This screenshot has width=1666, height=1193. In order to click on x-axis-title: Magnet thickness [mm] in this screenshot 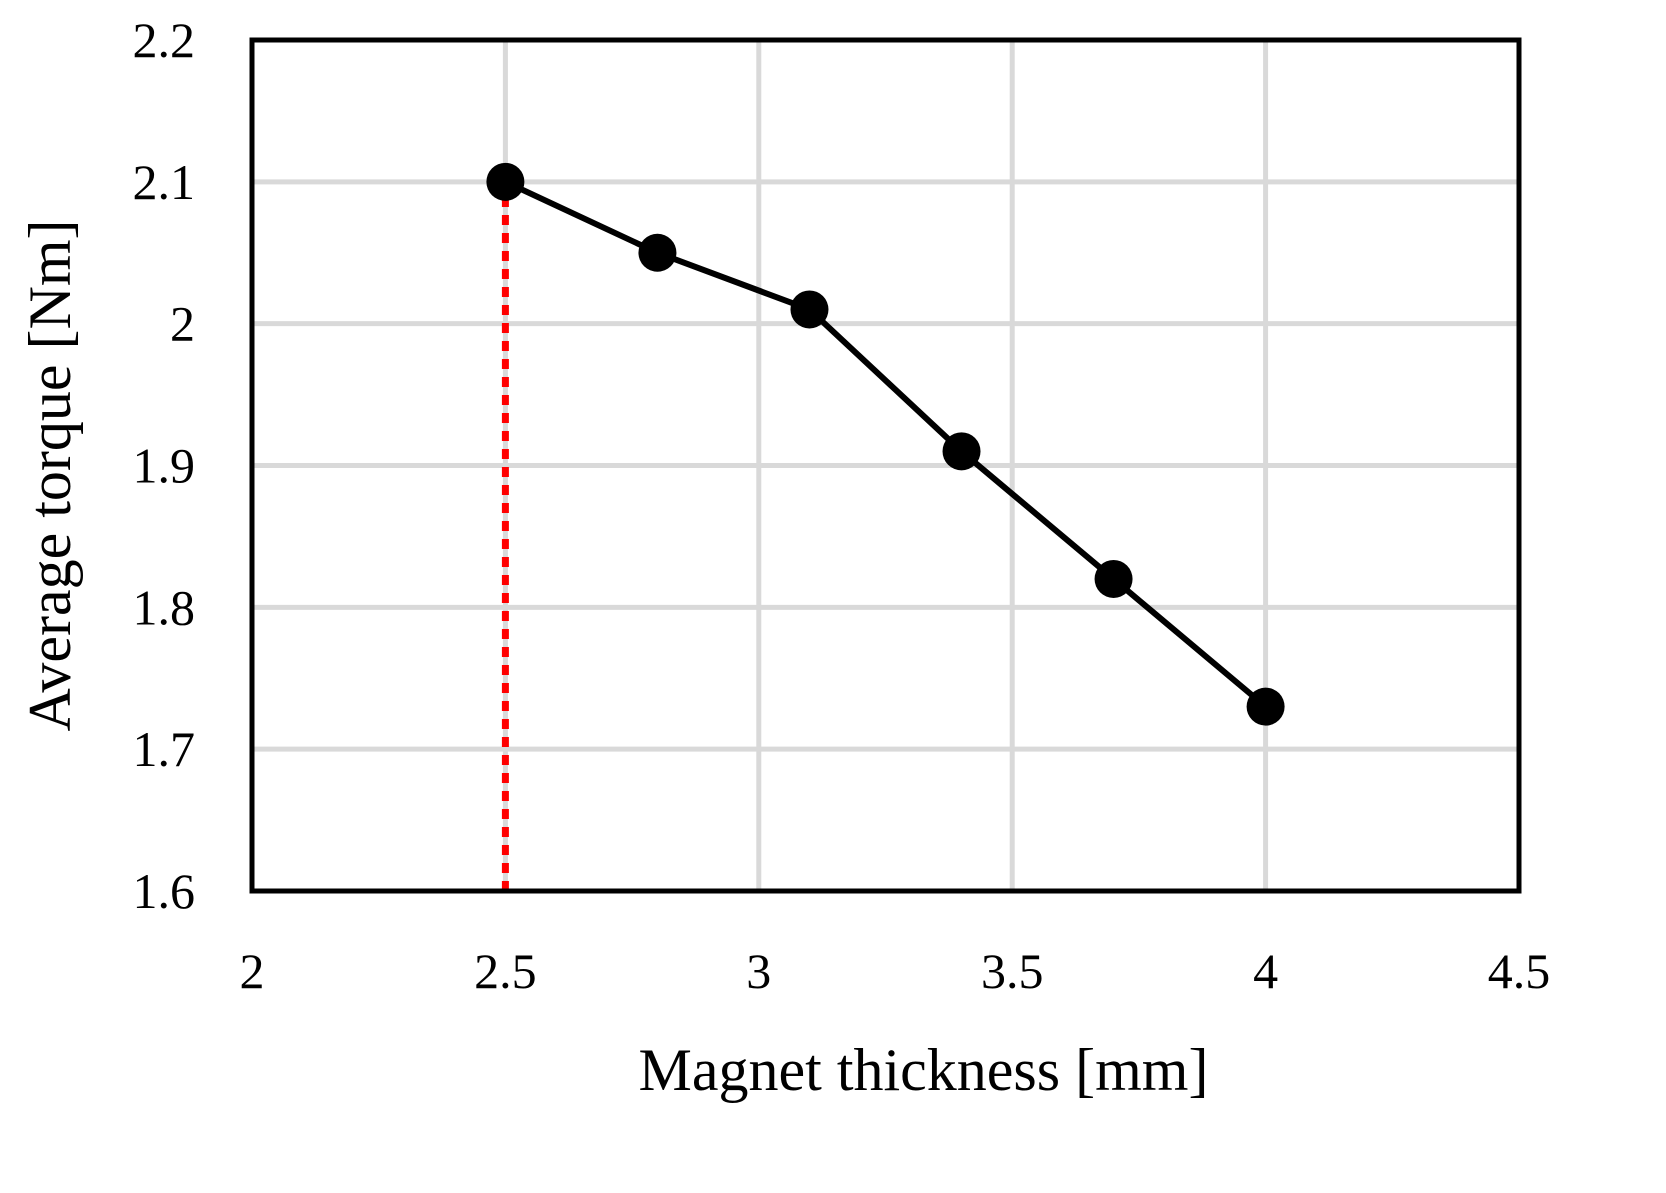, I will do `click(924, 1070)`.